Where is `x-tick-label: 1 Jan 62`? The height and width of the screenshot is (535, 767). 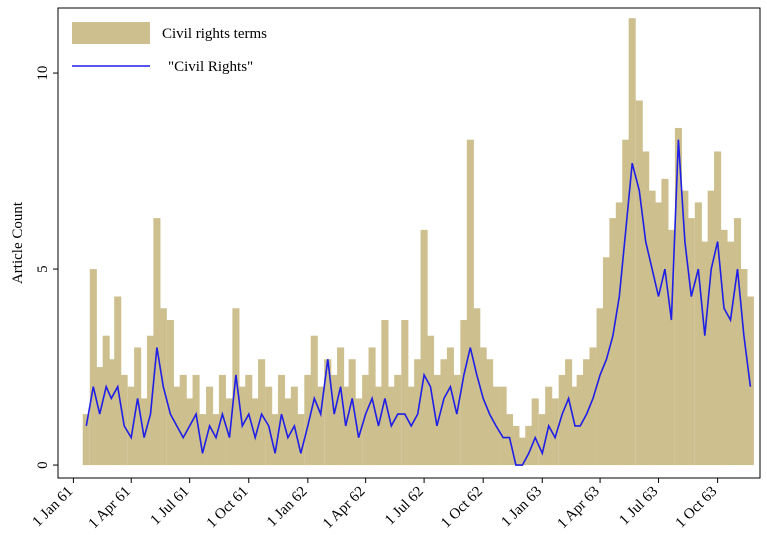
x-tick-label: 1 Jan 62 is located at coordinates (287, 507).